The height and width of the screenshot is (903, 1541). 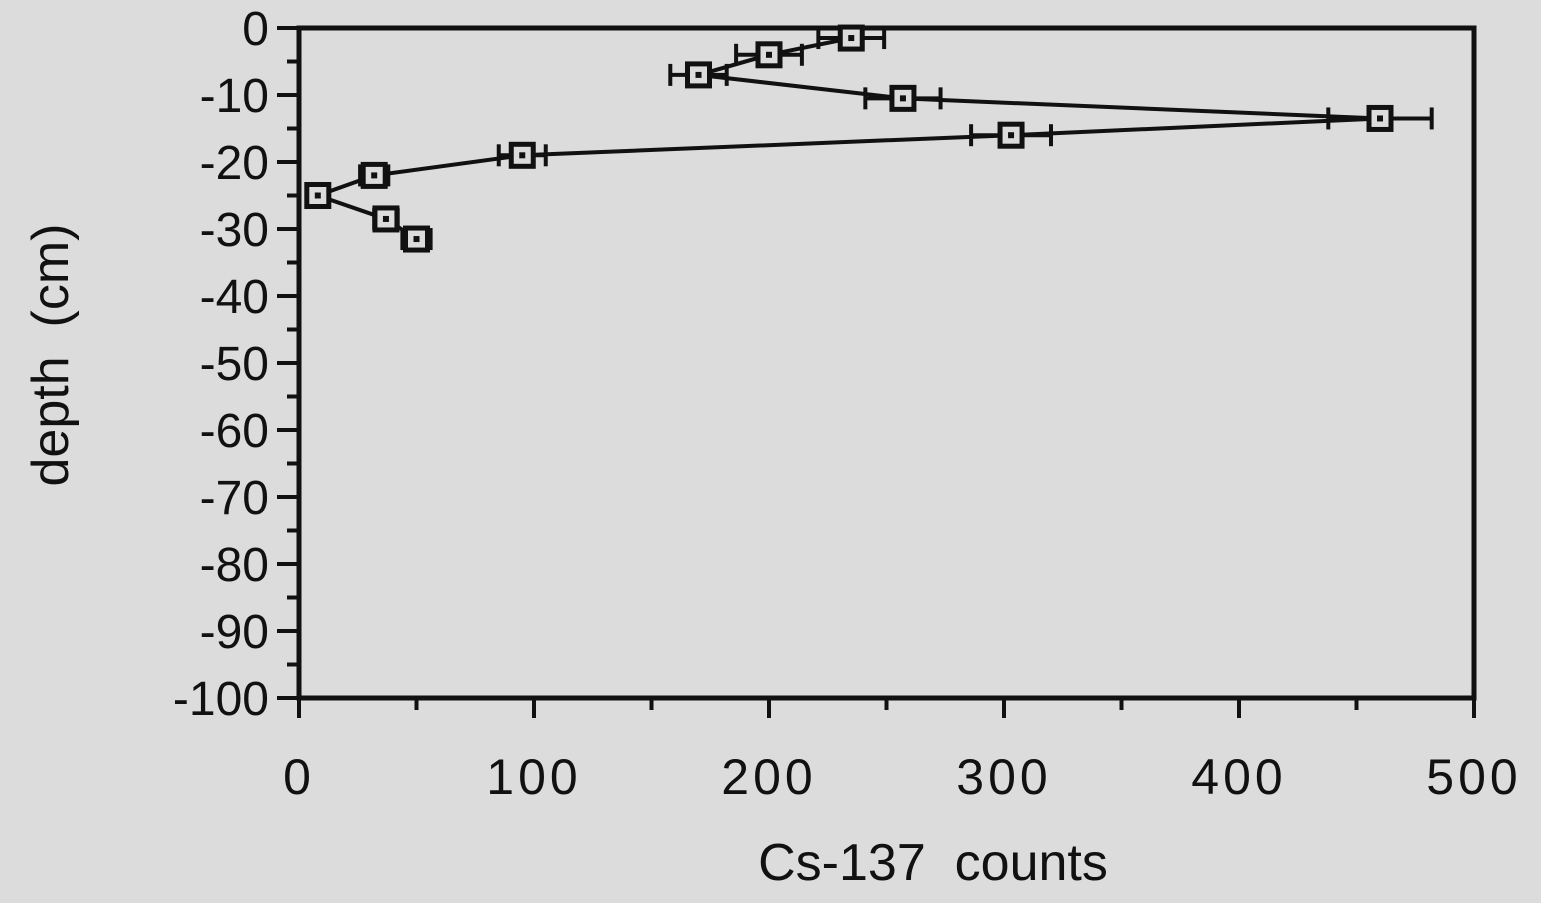 What do you see at coordinates (1473, 777) in the screenshot?
I see `x-tick-label: 500` at bounding box center [1473, 777].